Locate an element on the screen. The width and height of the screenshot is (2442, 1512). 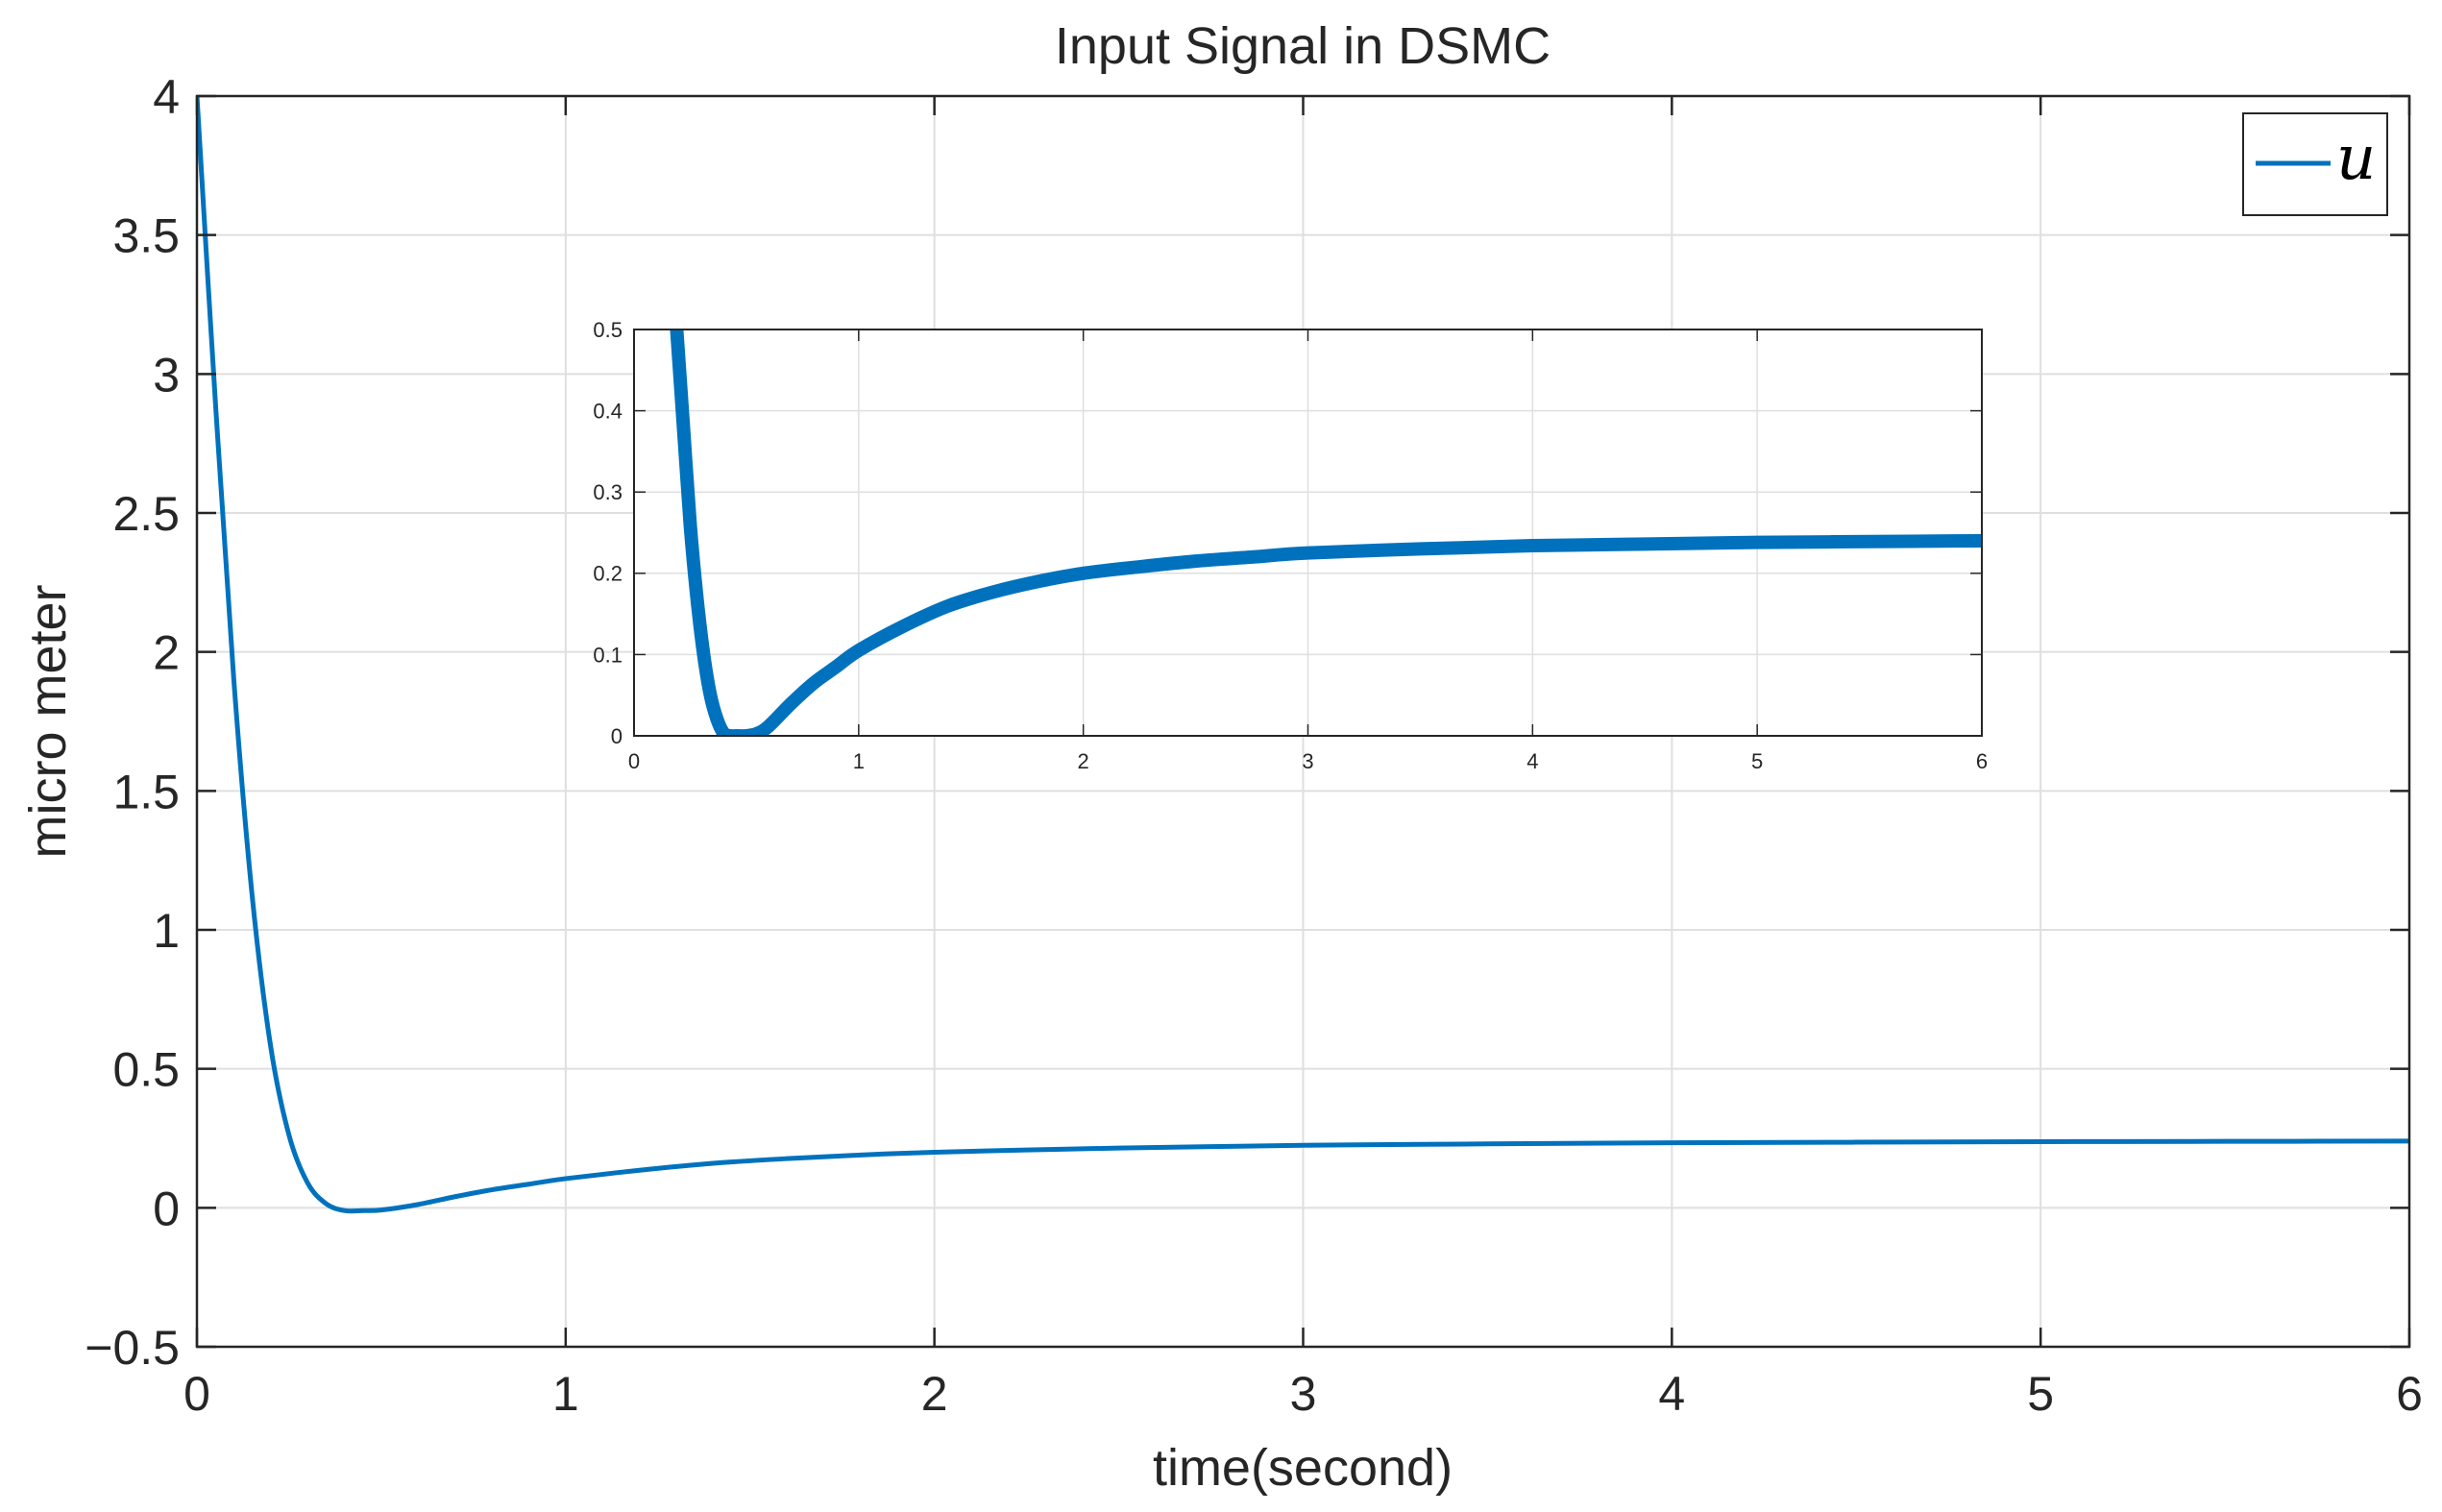
inset-xtick-label: 3 is located at coordinates (1307, 761).